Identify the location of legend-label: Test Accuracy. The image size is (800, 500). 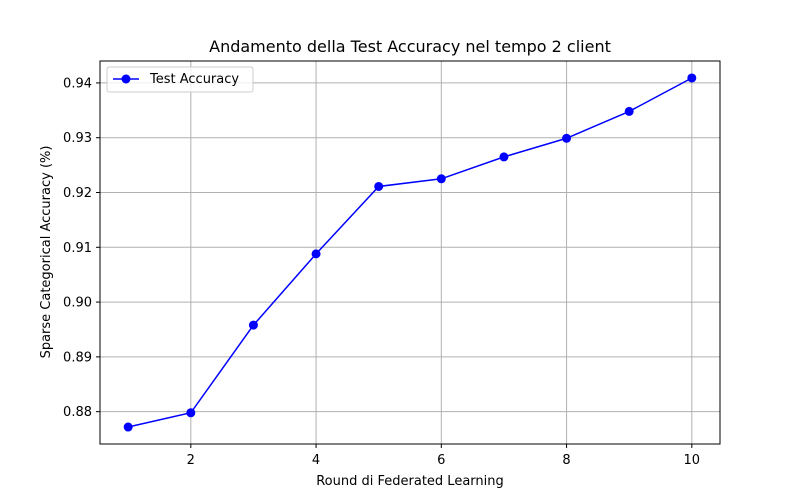
(194, 79).